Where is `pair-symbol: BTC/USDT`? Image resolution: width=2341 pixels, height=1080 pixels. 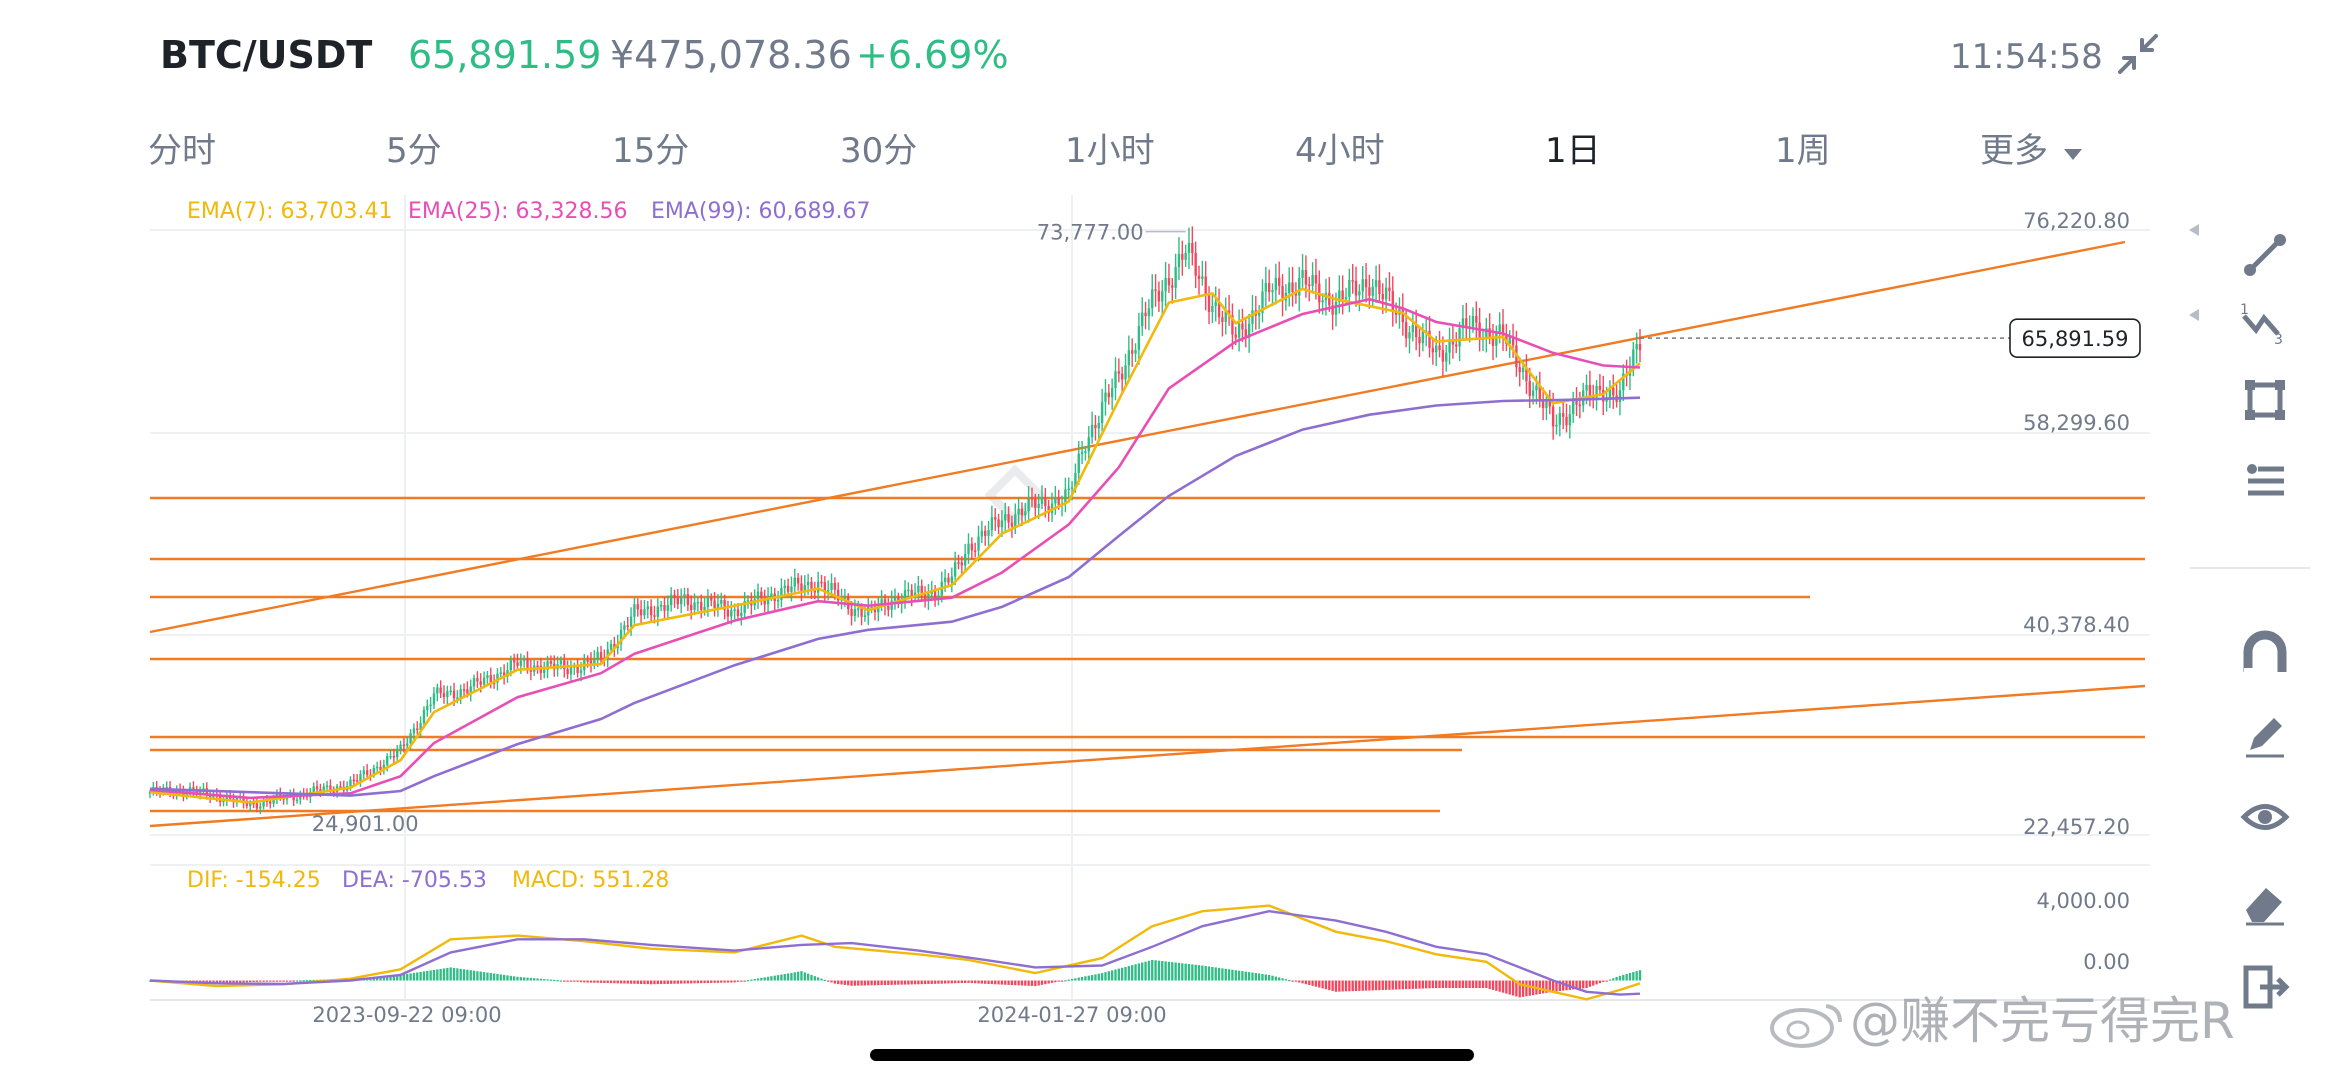
pair-symbol: BTC/USDT is located at coordinates (266, 55).